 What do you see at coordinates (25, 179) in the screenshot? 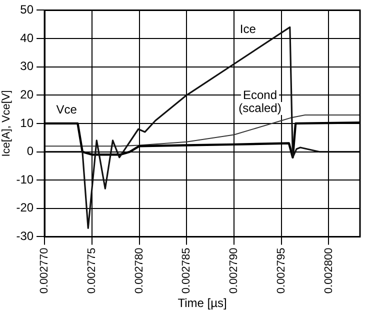
I see `y-tick-label: -10` at bounding box center [25, 179].